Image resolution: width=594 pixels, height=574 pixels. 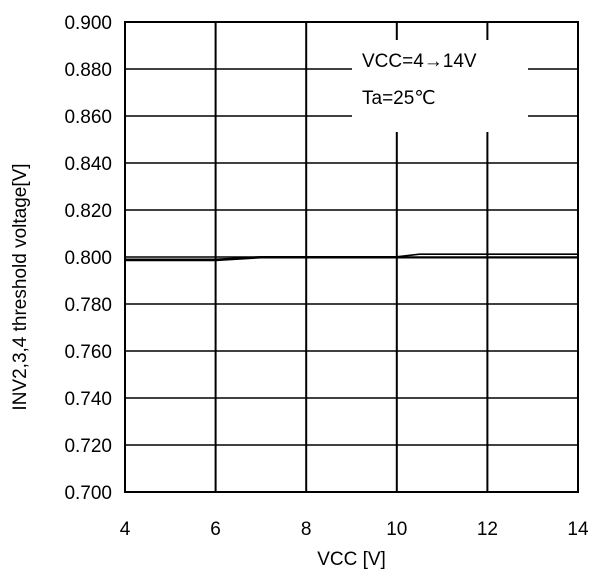 I want to click on y-tick-label: 0.720, so click(x=88, y=446).